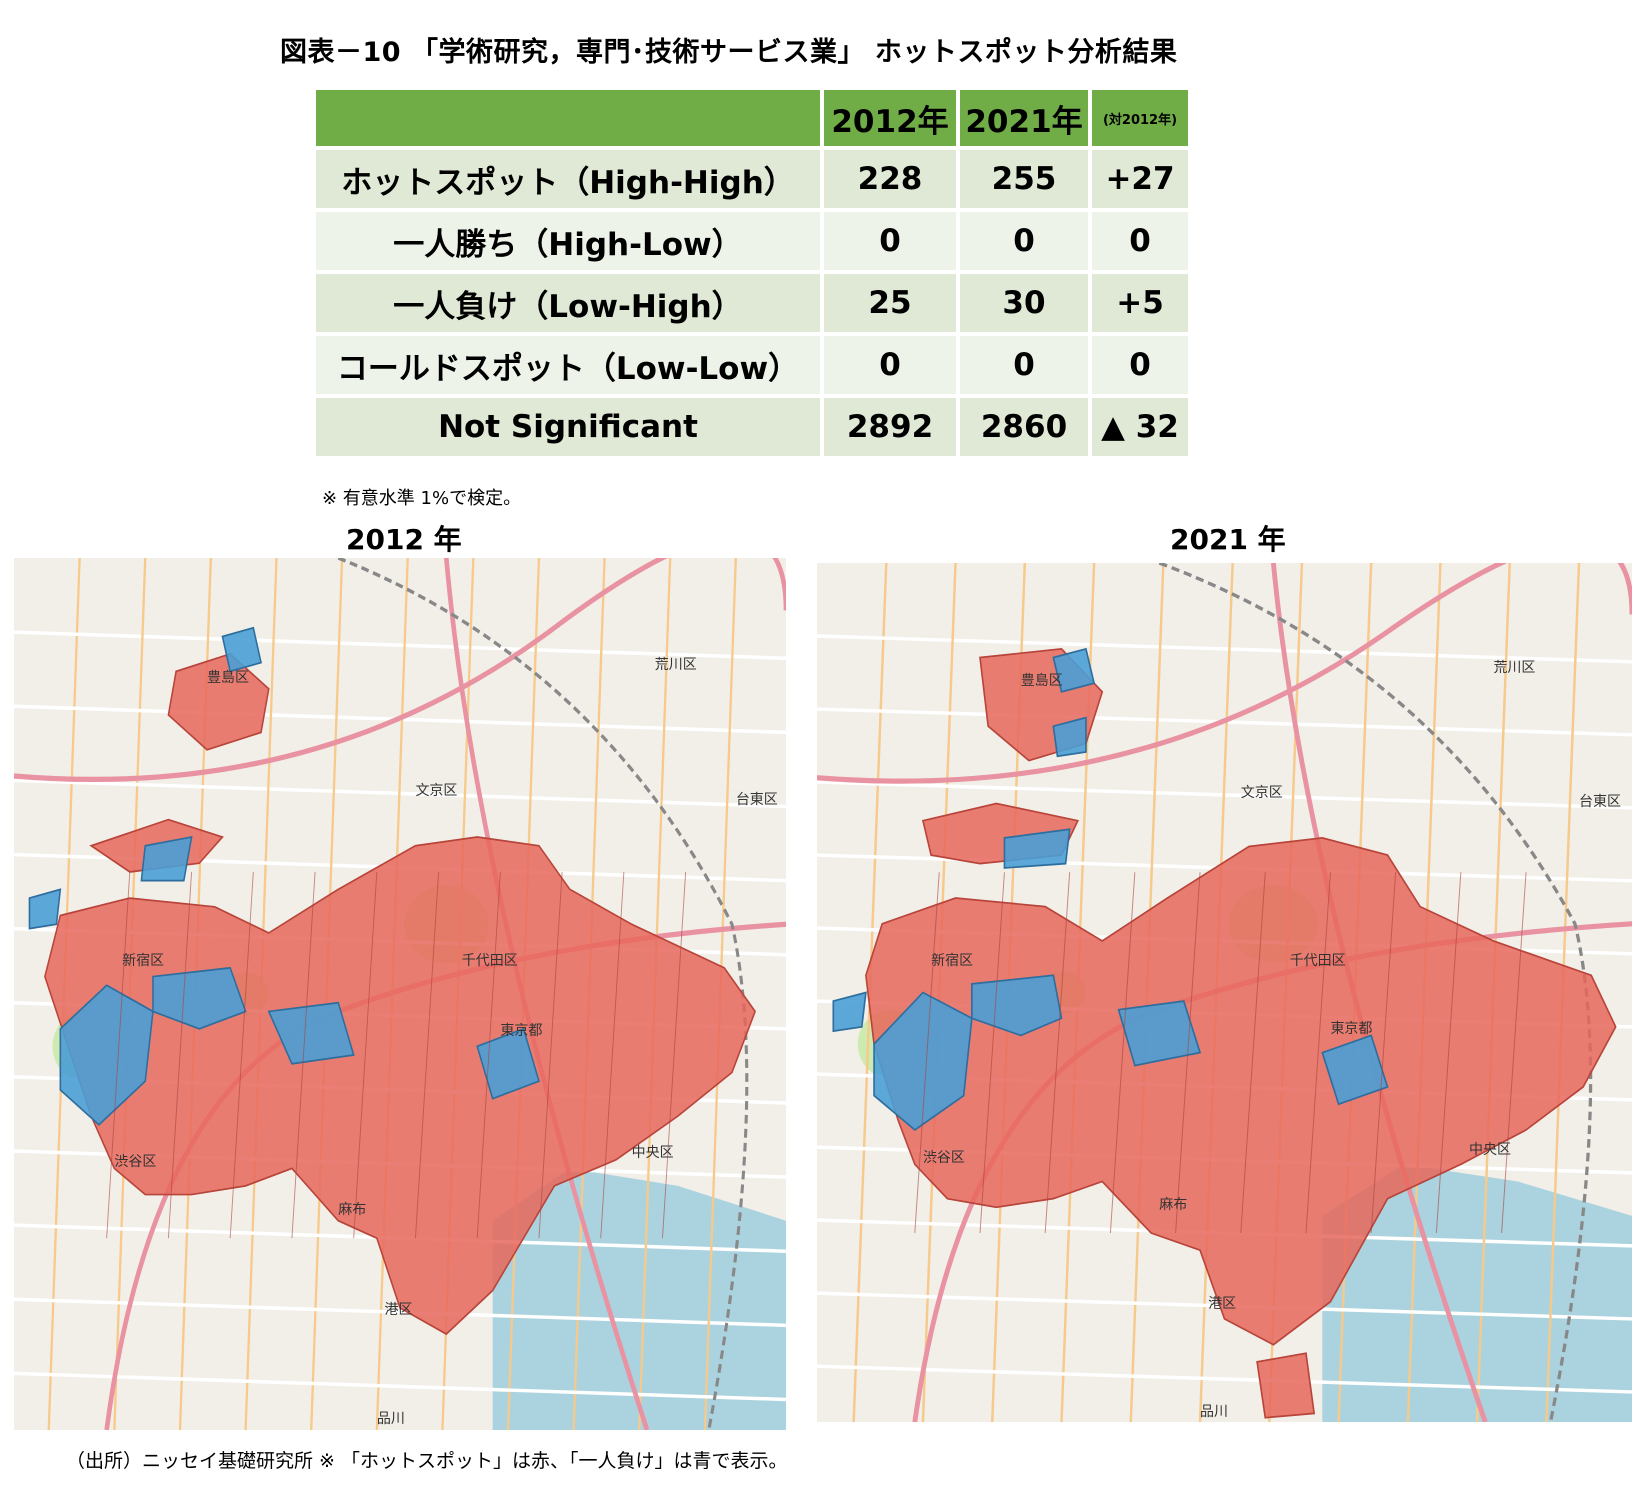  What do you see at coordinates (568, 118) in the screenshot?
I see `table-header-label` at bounding box center [568, 118].